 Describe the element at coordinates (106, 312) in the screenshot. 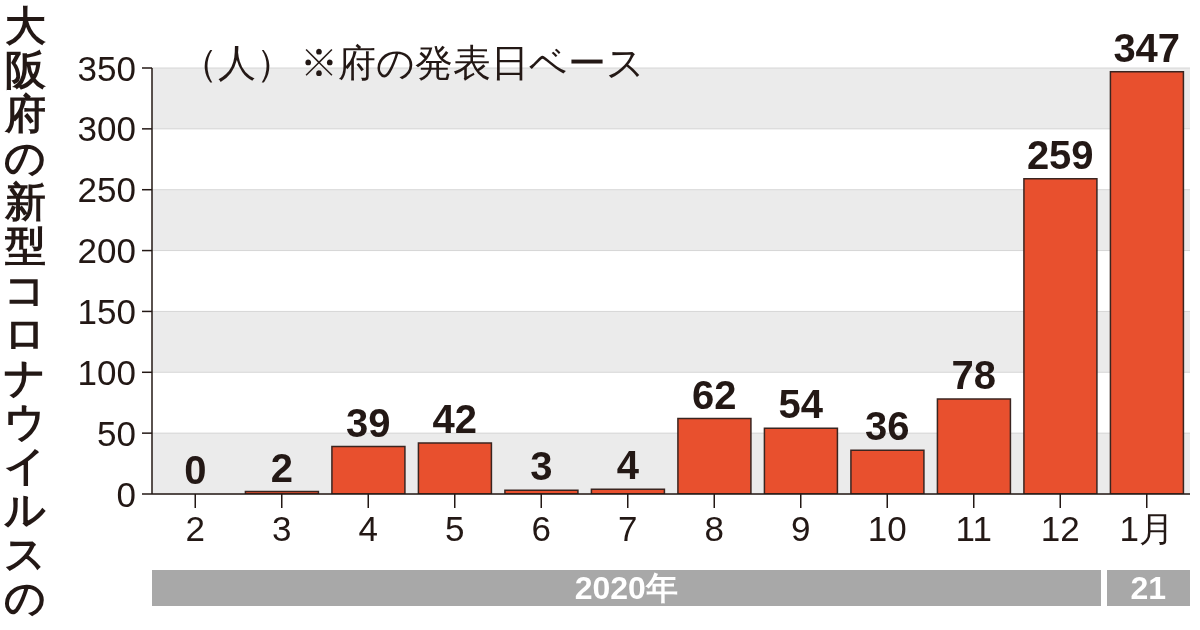

I see `y-tick-label: 150` at that location.